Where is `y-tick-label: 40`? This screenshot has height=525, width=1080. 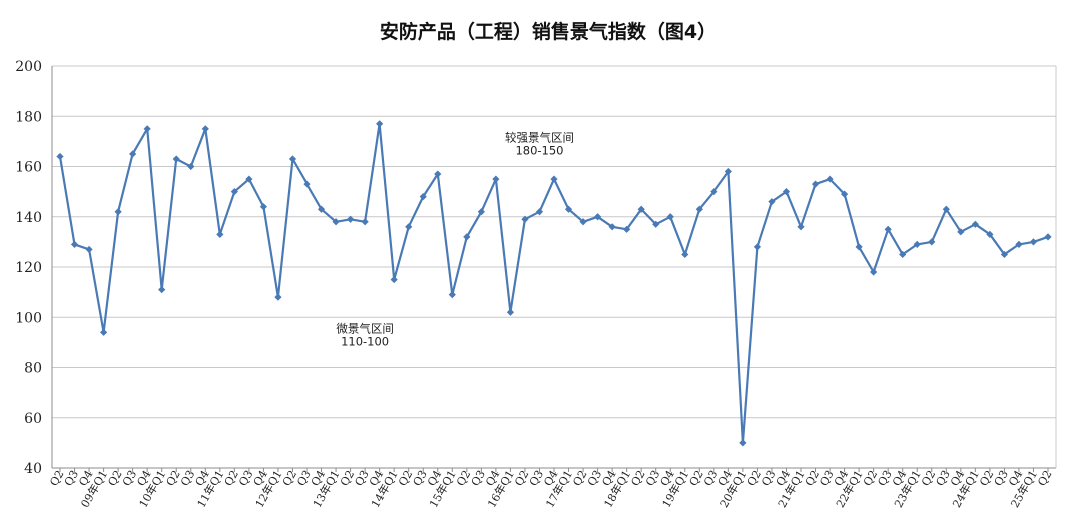
y-tick-label: 40 is located at coordinates (33, 469).